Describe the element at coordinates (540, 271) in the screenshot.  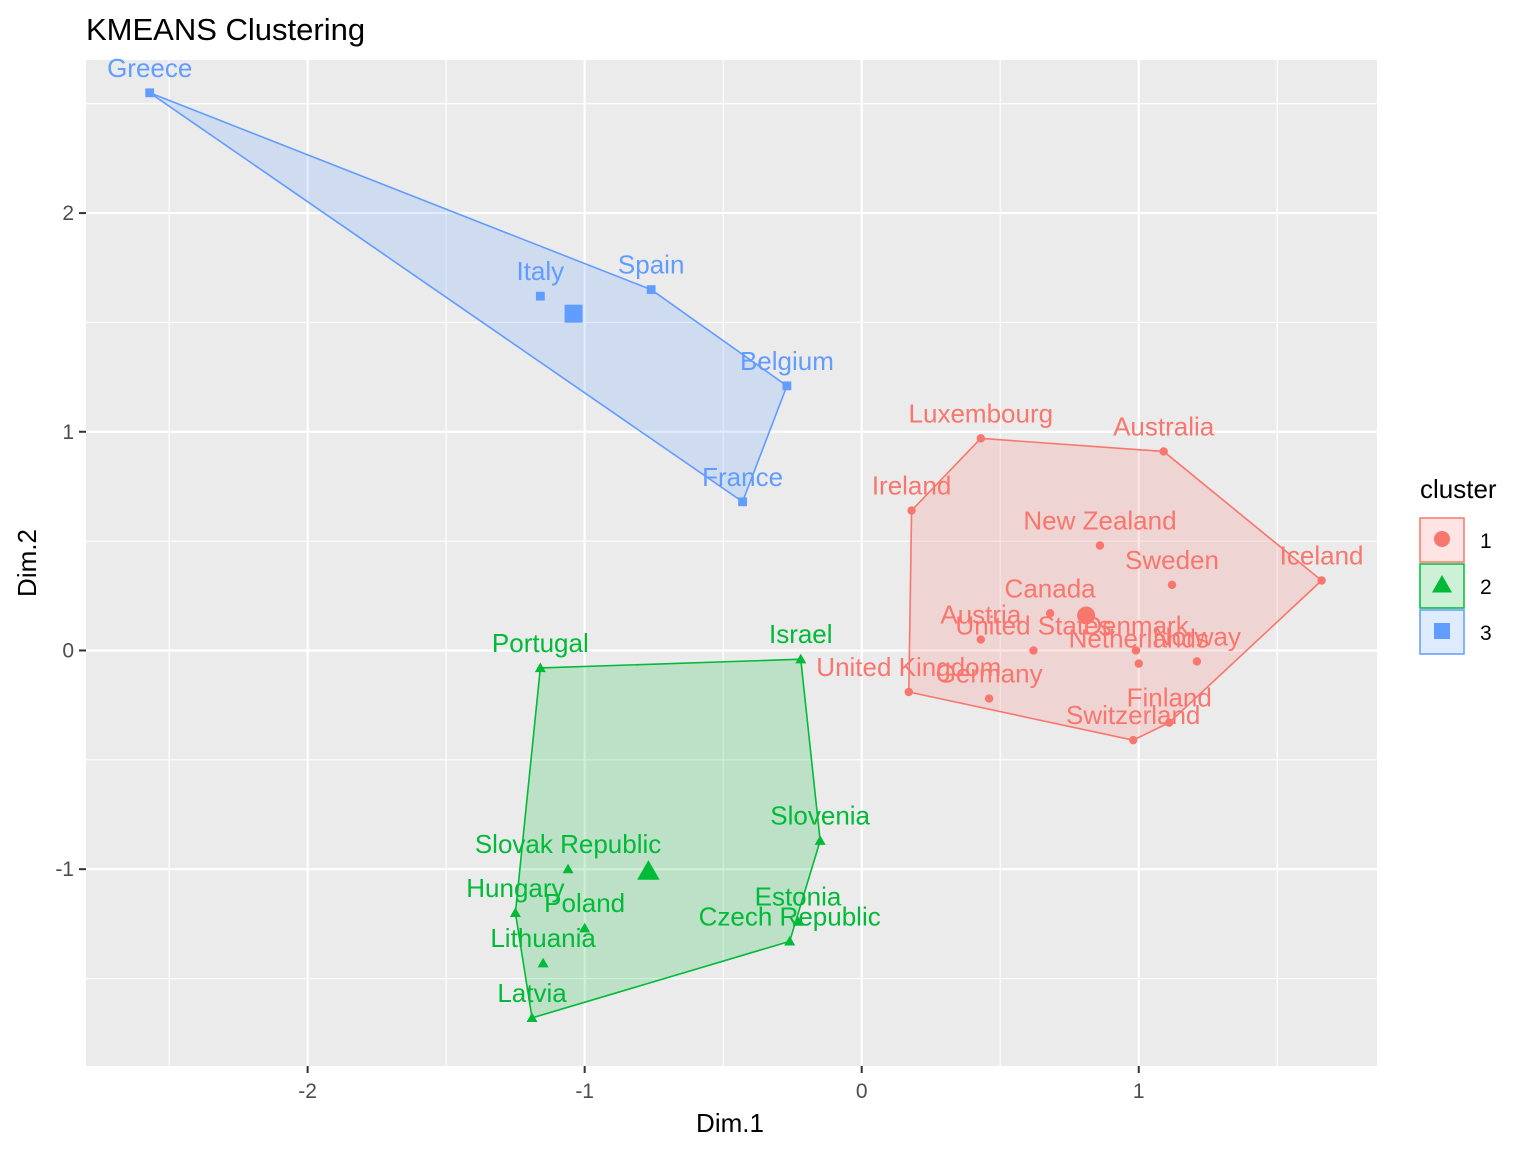
I see `label-italy: Italy` at that location.